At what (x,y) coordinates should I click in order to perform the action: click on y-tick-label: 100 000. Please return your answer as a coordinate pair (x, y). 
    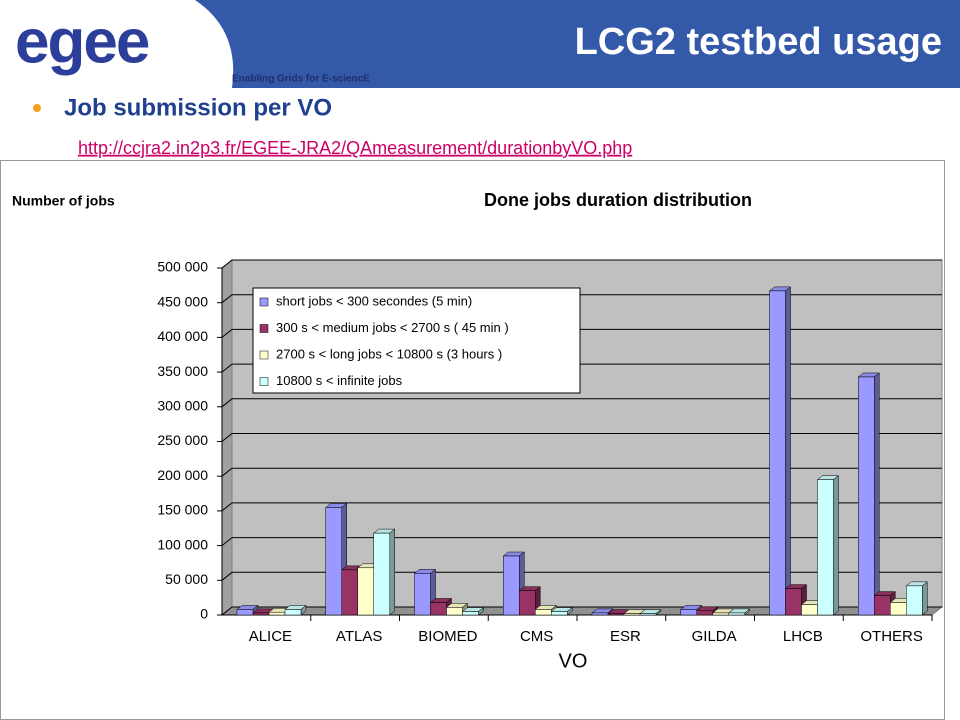
    Looking at the image, I should click on (182, 544).